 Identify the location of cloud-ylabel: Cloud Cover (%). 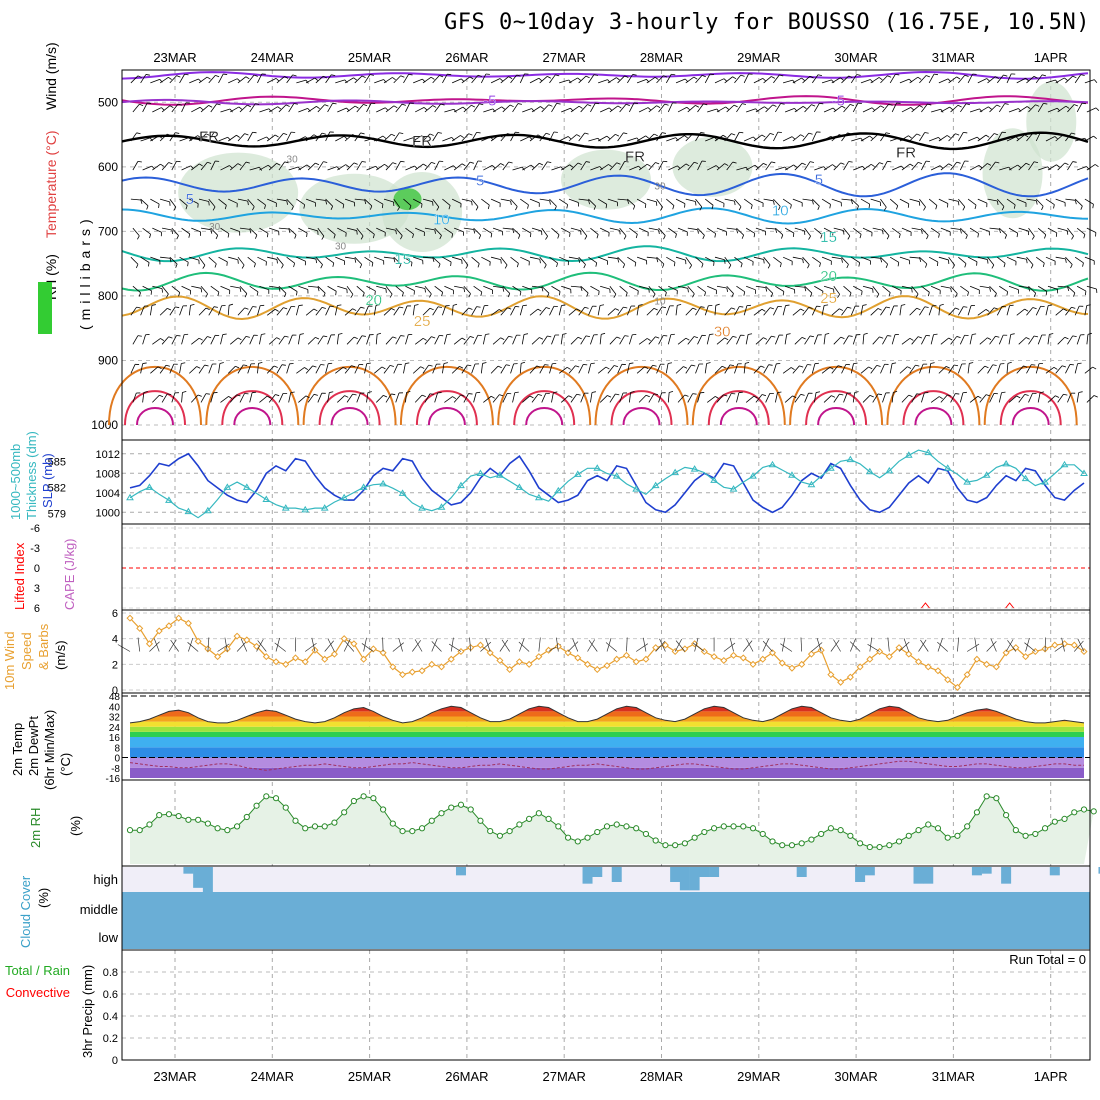
(34, 911).